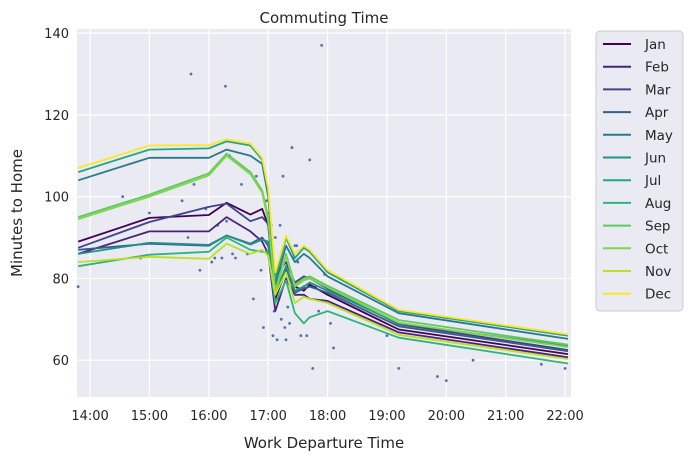  Describe the element at coordinates (657, 113) in the screenshot. I see `legend-label-apr: Apr` at that location.